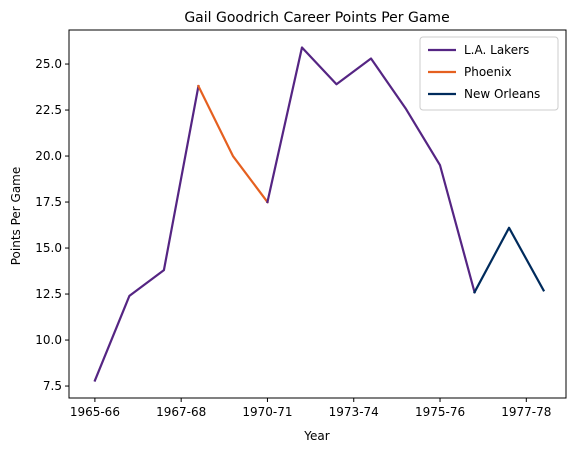 This screenshot has width=579, height=453. I want to click on x-tick-label: 1975-76, so click(440, 412).